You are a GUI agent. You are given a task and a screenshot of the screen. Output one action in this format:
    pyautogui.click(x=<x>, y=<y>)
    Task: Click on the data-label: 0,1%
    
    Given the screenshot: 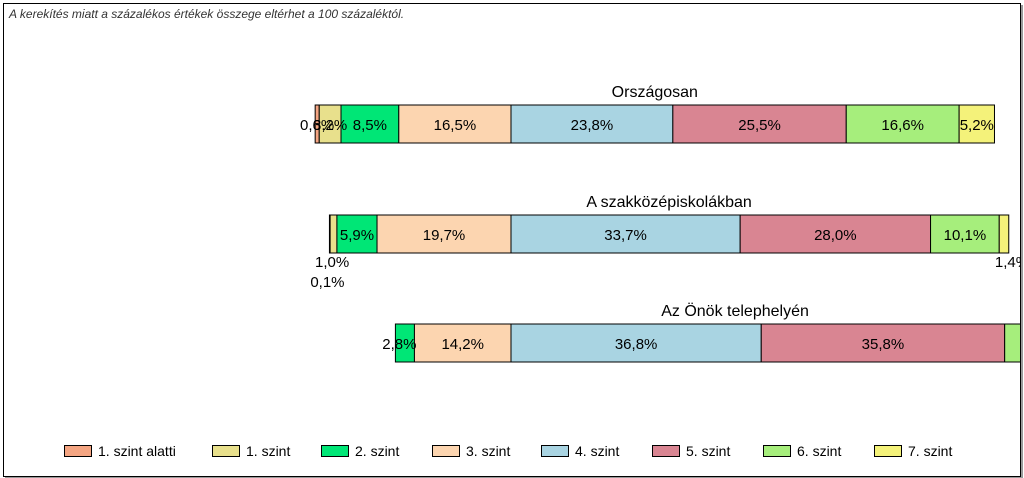 What is the action you would take?
    pyautogui.click(x=327, y=282)
    